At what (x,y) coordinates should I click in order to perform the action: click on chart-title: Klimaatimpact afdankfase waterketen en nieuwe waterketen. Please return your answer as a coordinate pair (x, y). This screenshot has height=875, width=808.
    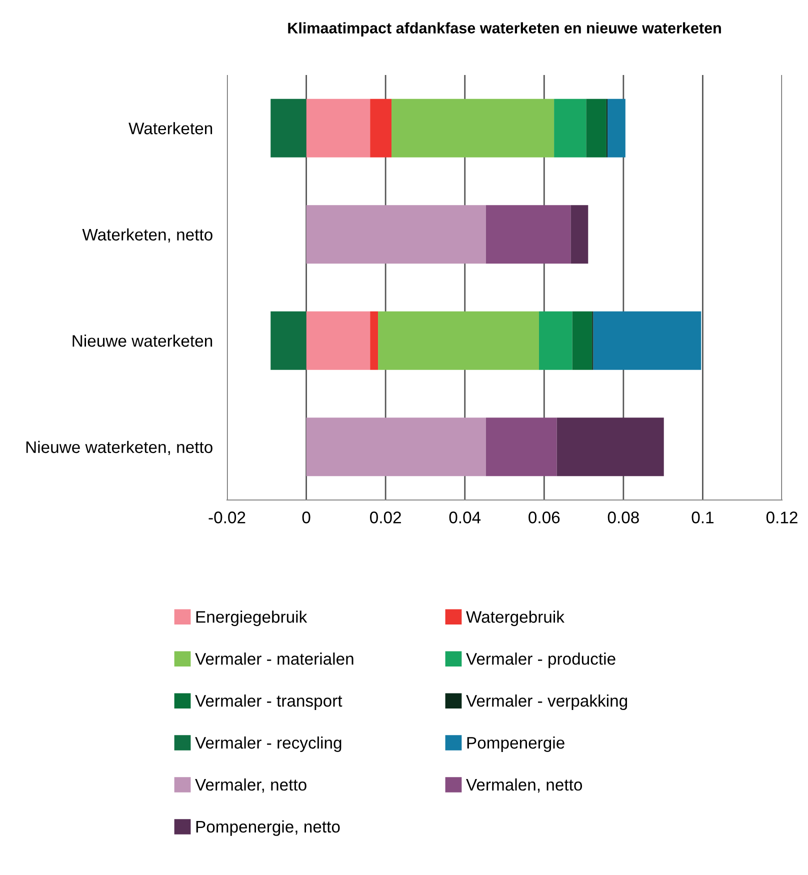
    Looking at the image, I should click on (504, 29).